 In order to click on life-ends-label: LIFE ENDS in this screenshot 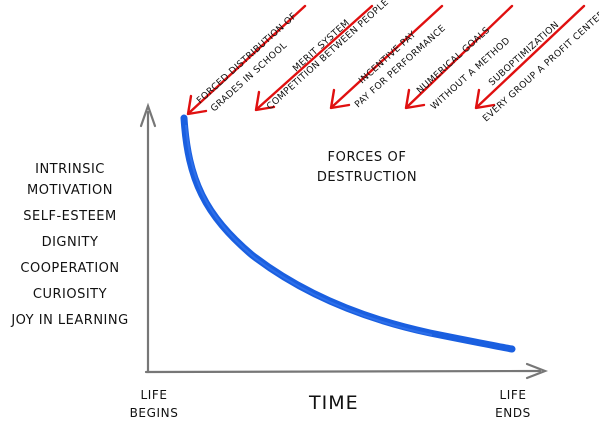, I will do `click(513, 404)`.